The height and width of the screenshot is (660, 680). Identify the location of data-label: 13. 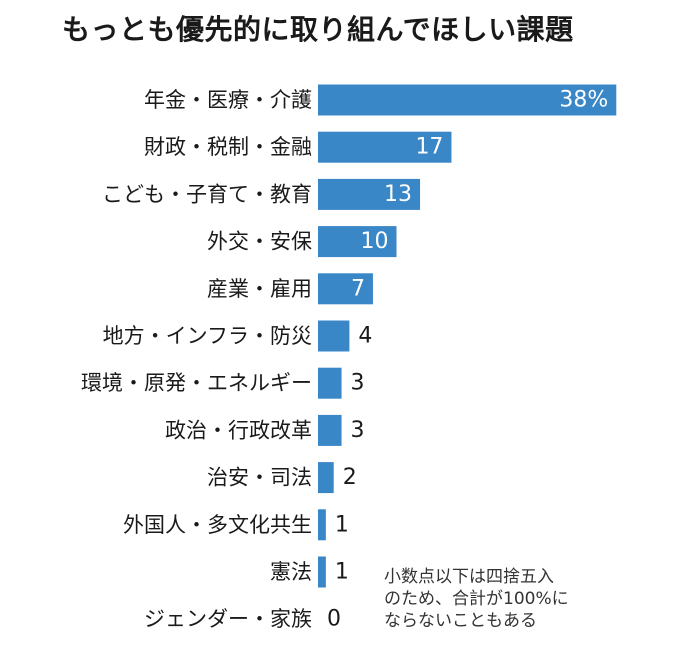
(398, 194).